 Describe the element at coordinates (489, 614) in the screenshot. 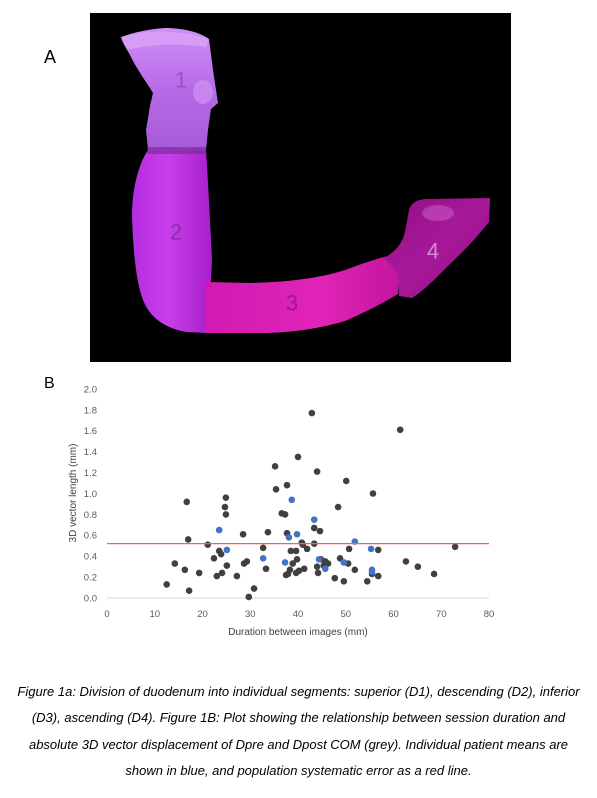

I see `x-tick-label: 80` at that location.